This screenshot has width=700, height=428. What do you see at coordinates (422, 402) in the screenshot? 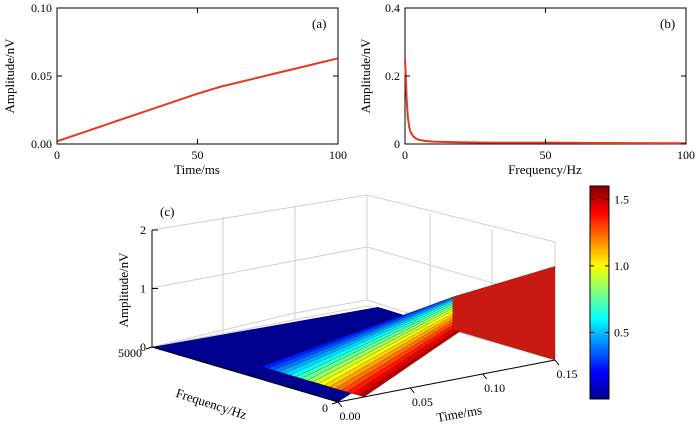
I see `panel-c-time-tick-label: 0.05` at bounding box center [422, 402].